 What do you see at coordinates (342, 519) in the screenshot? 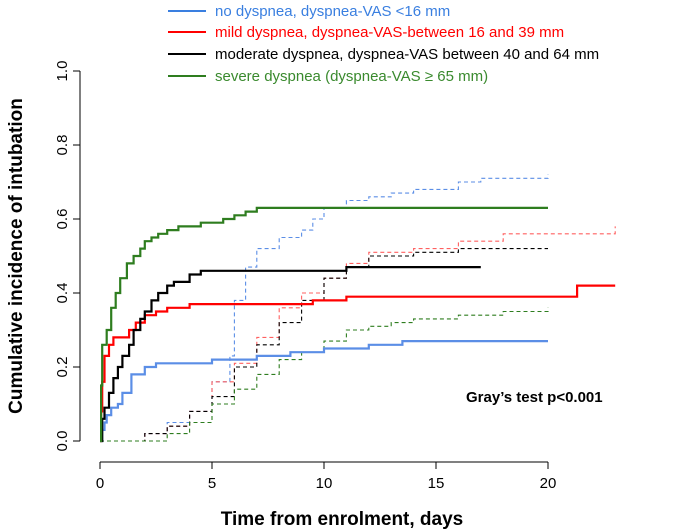
I see `x-axis-label: Time from enrolment, days` at bounding box center [342, 519].